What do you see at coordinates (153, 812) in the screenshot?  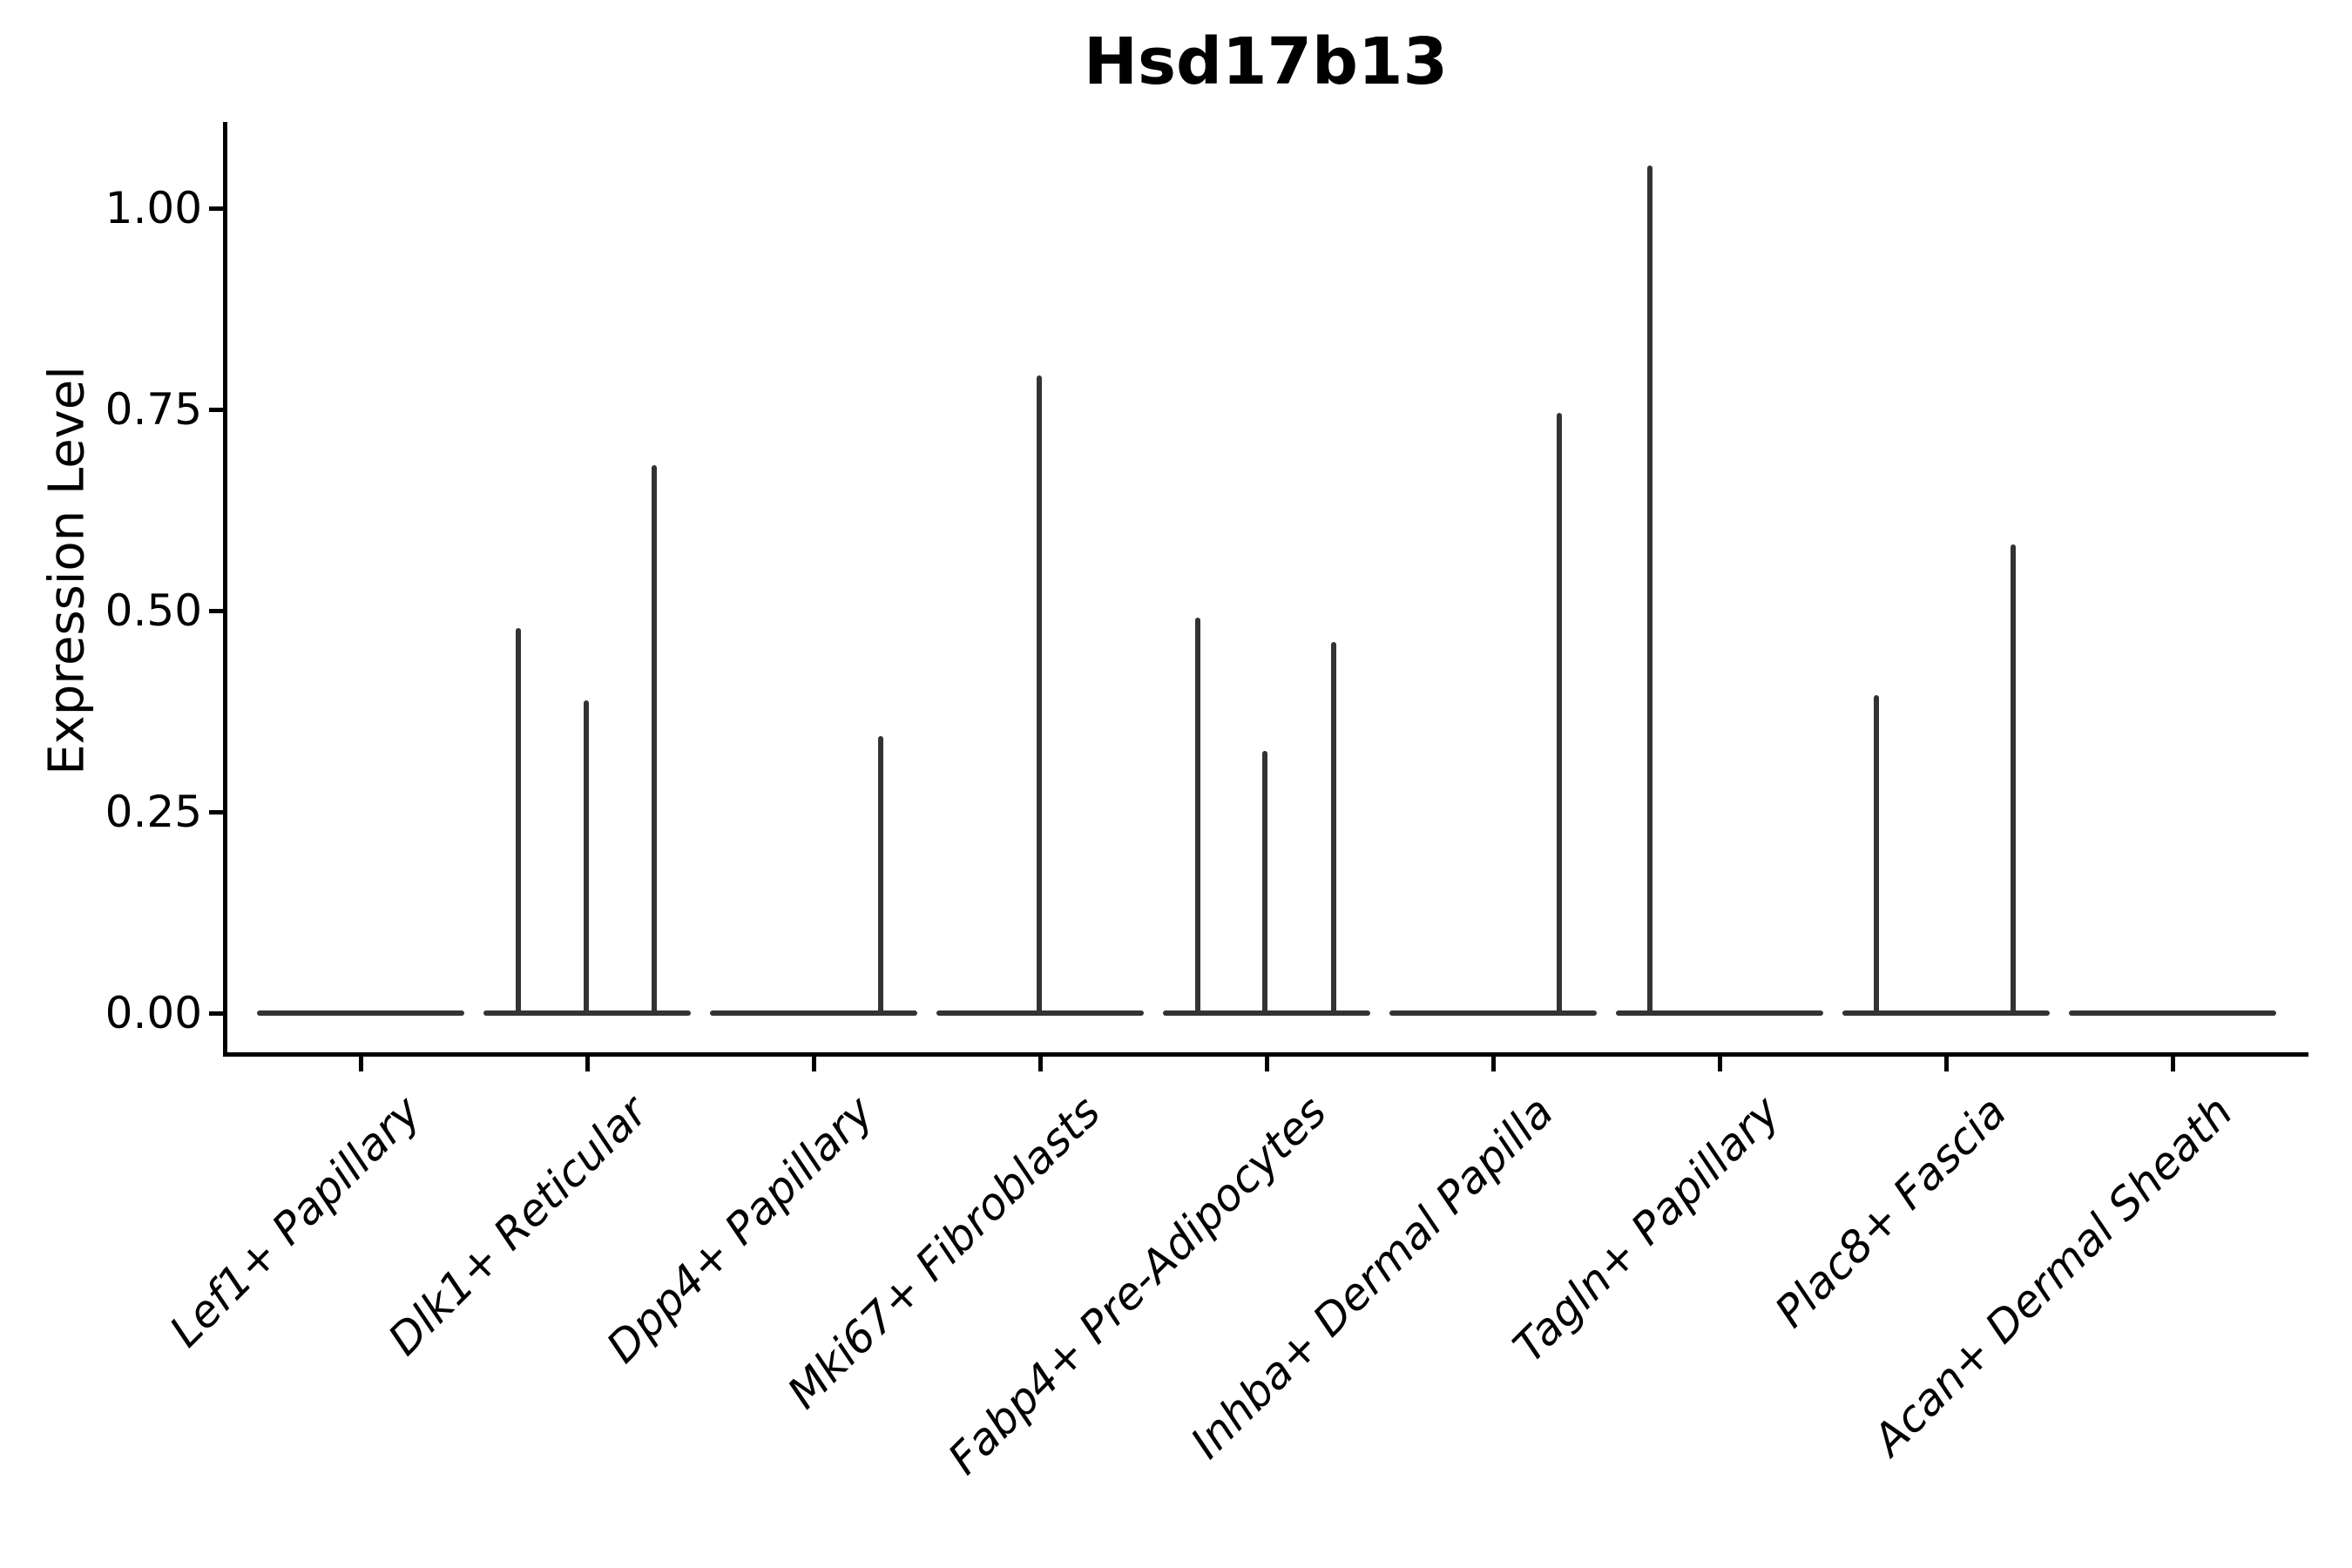 I see `y-tick-label: 0.25` at bounding box center [153, 812].